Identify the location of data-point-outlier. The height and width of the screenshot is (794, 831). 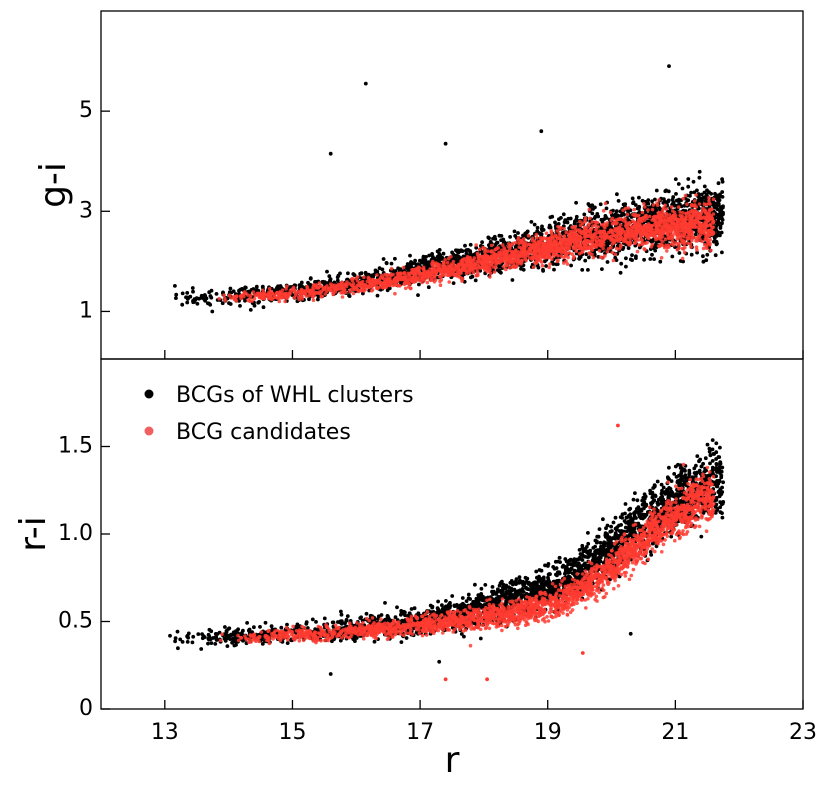
(669, 66).